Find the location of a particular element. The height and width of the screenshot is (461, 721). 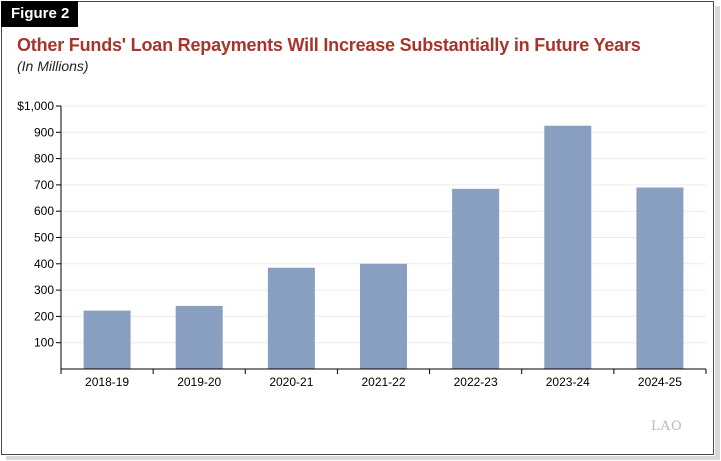

y-tick-label: $1,000 is located at coordinates (35, 106).